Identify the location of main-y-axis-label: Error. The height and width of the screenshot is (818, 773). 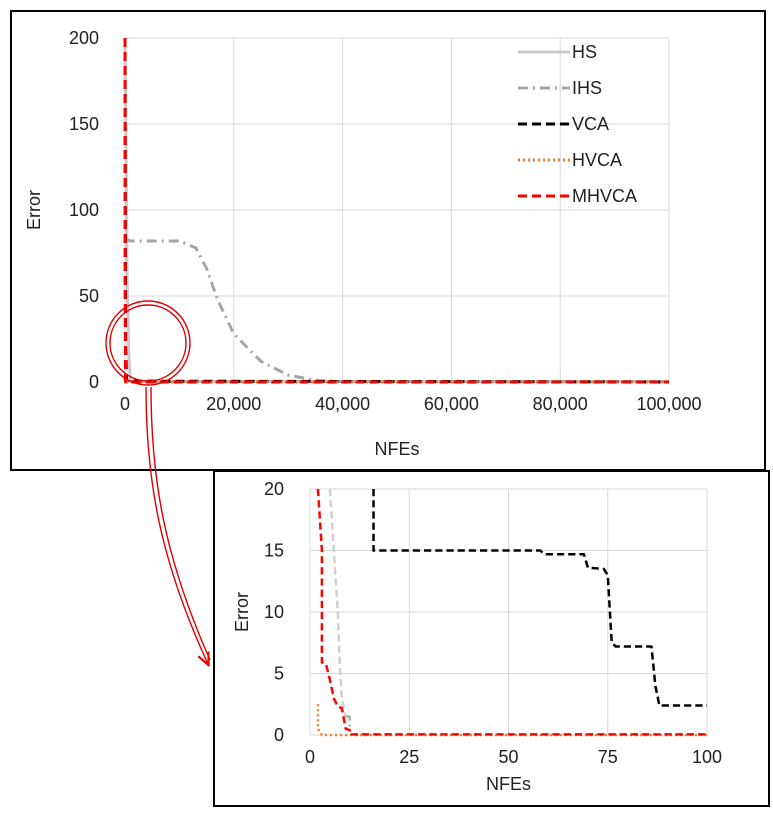
(34, 210).